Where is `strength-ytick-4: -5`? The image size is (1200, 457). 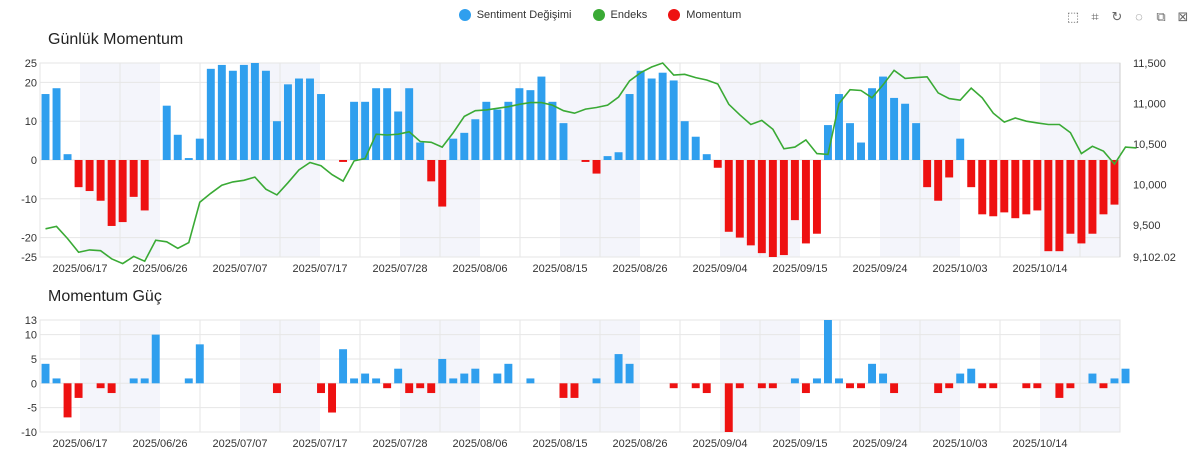
strength-ytick-4: -5 is located at coordinates (32, 409).